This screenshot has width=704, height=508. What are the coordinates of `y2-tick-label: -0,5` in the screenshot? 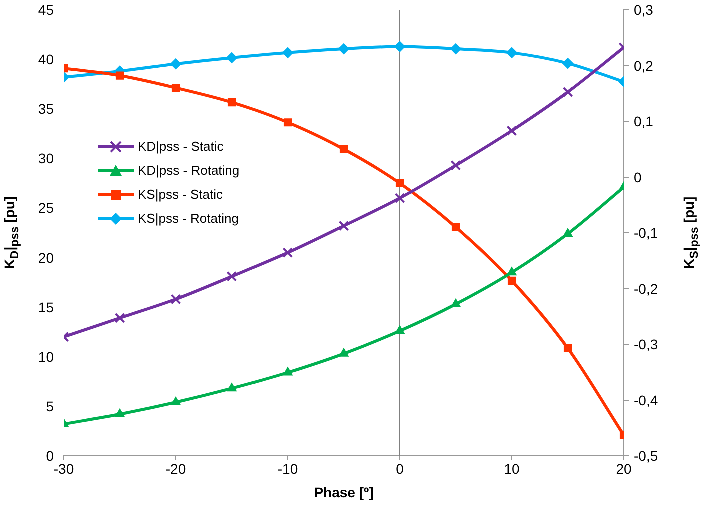 It's located at (646, 456).